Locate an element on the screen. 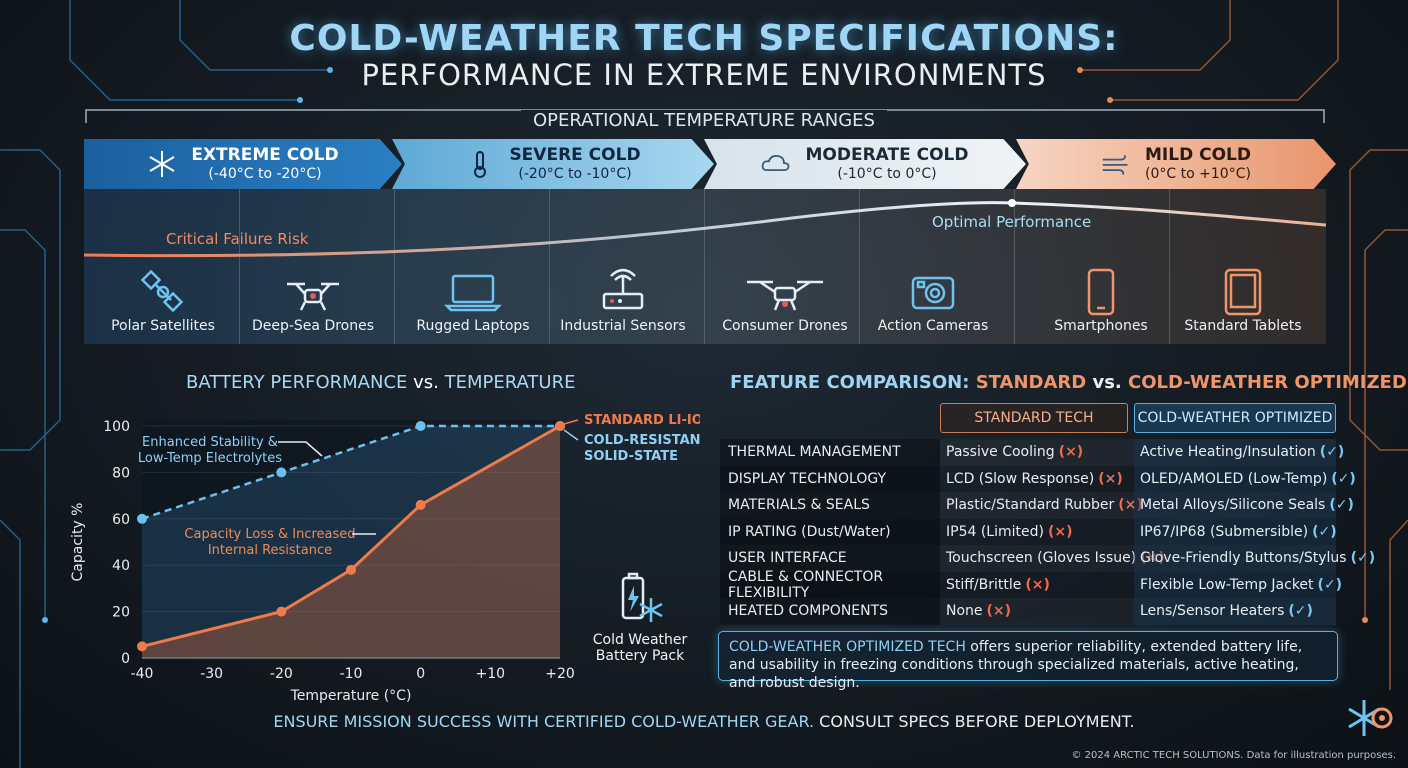  thermometer-icon is located at coordinates (480, 164).